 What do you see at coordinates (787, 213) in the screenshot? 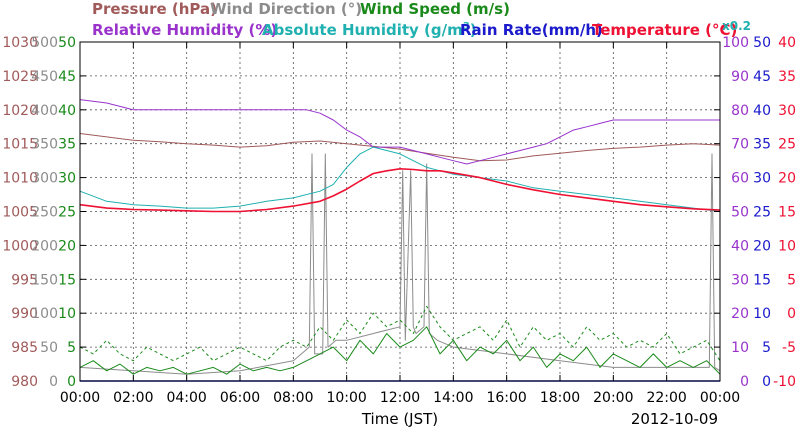
I see `y-tick-label-temperature: 15` at bounding box center [787, 213].